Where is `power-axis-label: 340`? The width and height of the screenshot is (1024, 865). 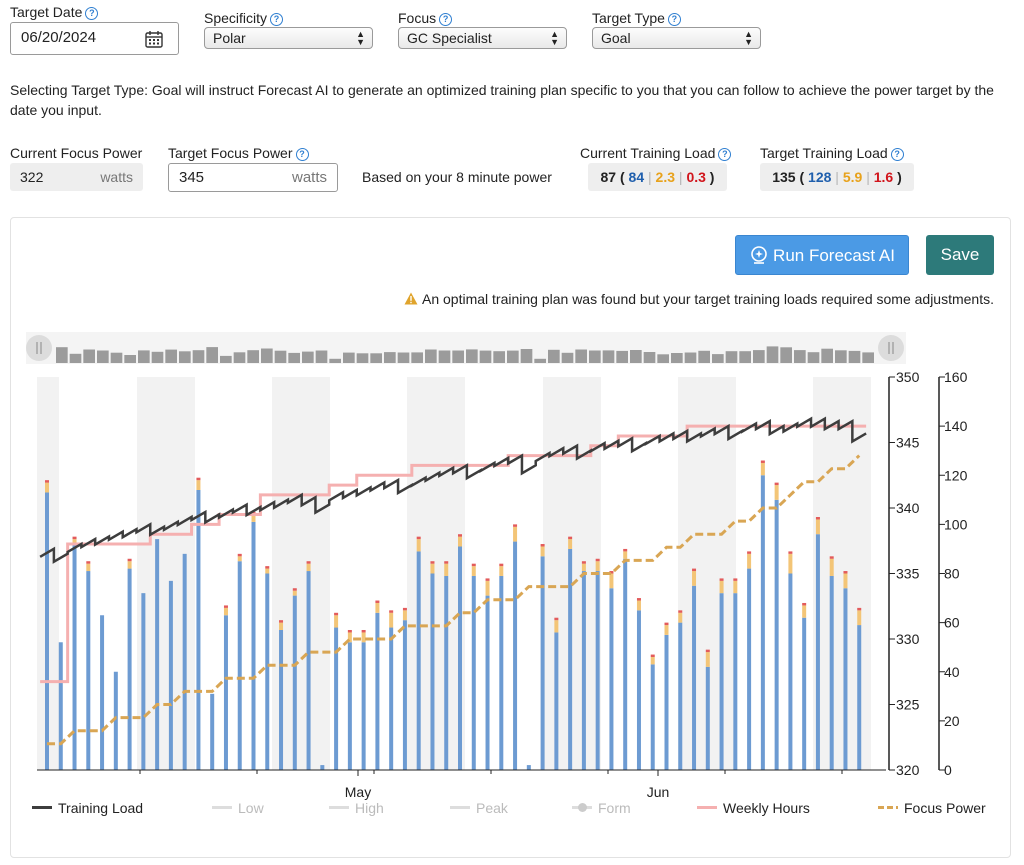 power-axis-label: 340 is located at coordinates (908, 508).